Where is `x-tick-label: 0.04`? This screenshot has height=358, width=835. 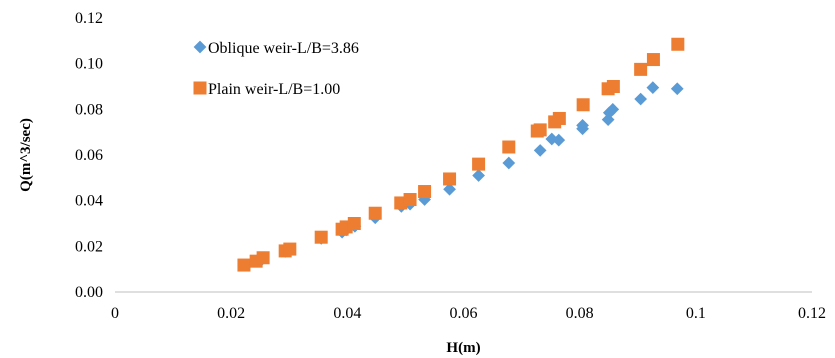 x-tick-label: 0.04 is located at coordinates (347, 313).